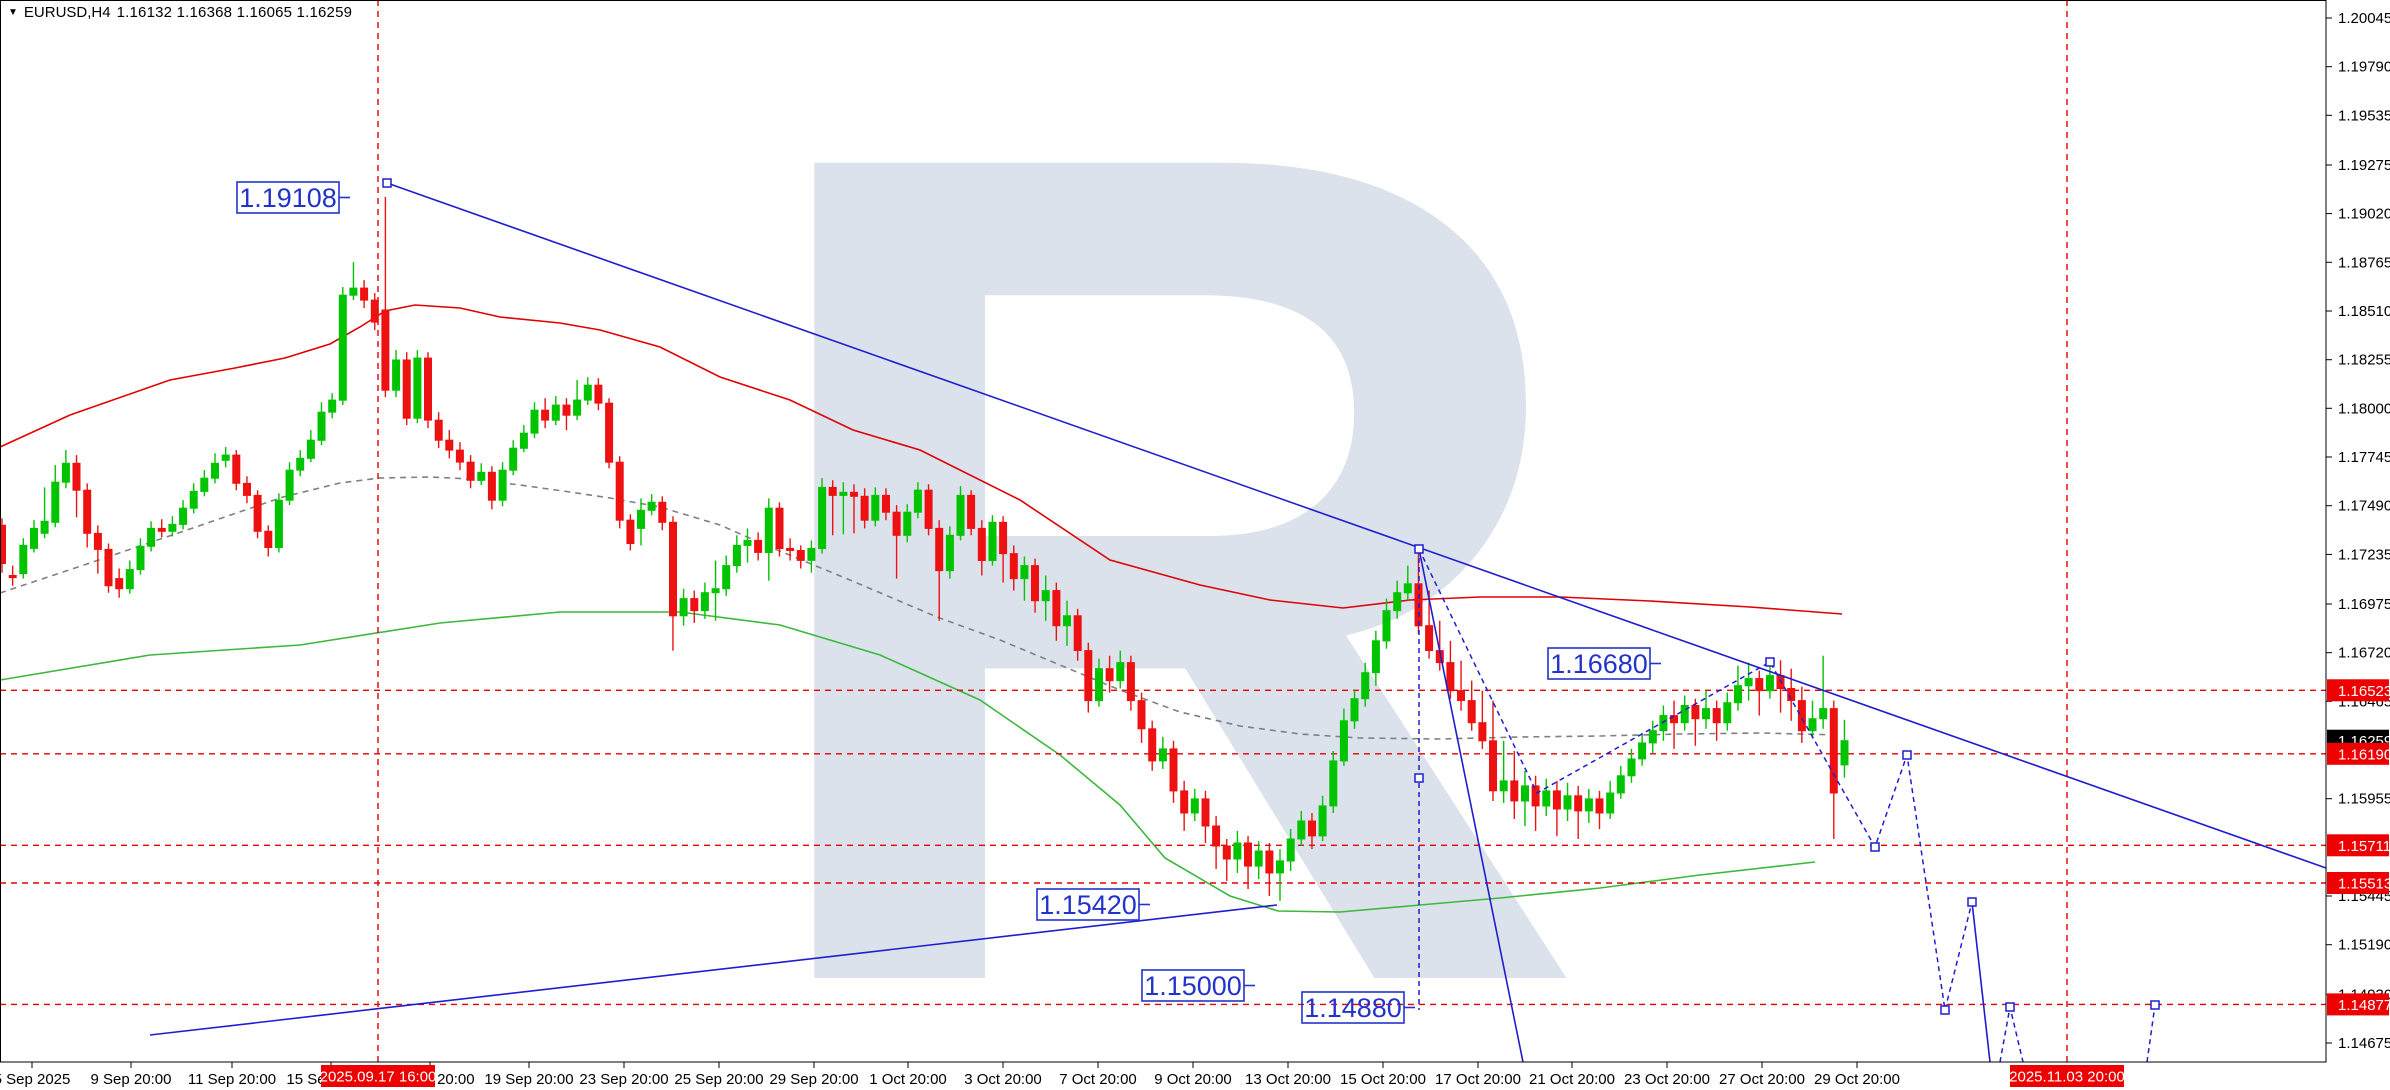  What do you see at coordinates (713, 970) in the screenshot?
I see `trendline-lower` at bounding box center [713, 970].